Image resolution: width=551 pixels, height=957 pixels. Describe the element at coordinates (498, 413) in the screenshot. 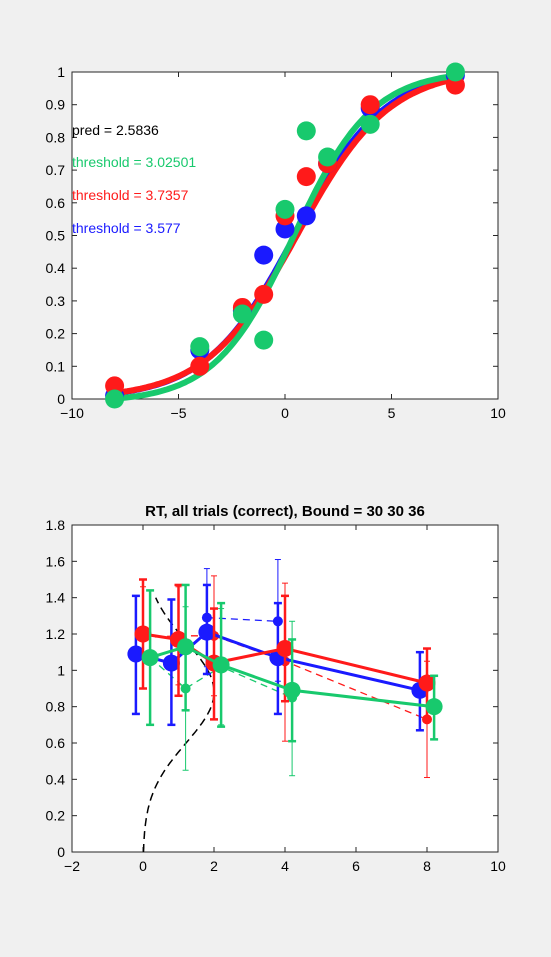

I see `top-x-tick-label: 10` at that location.